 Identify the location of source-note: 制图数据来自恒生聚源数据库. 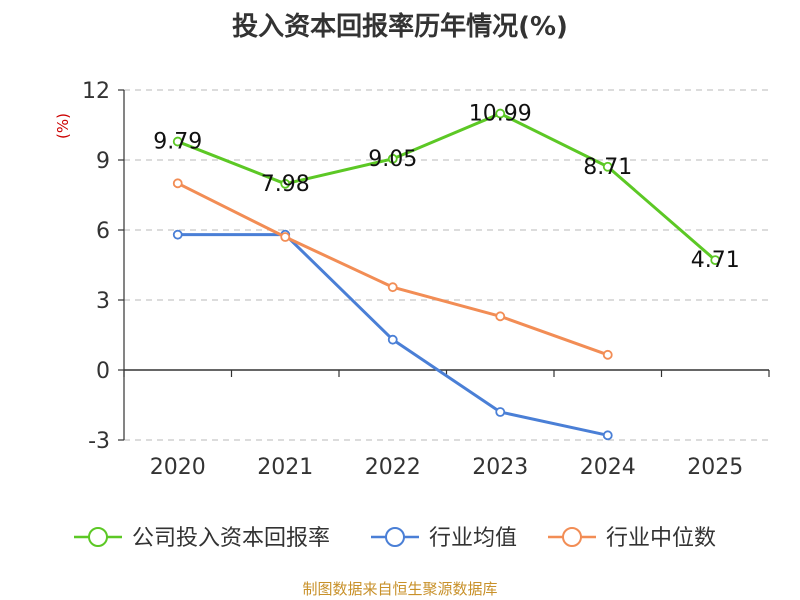
(400, 589).